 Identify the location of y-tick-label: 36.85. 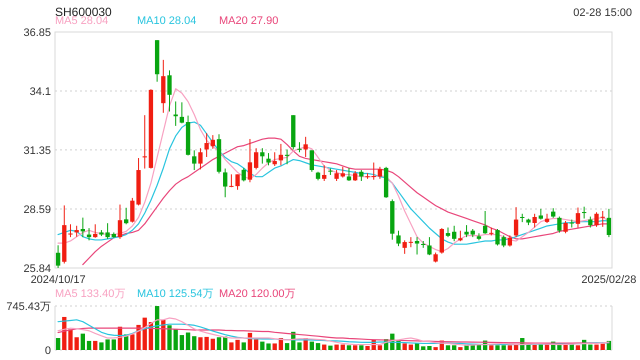
(37, 33).